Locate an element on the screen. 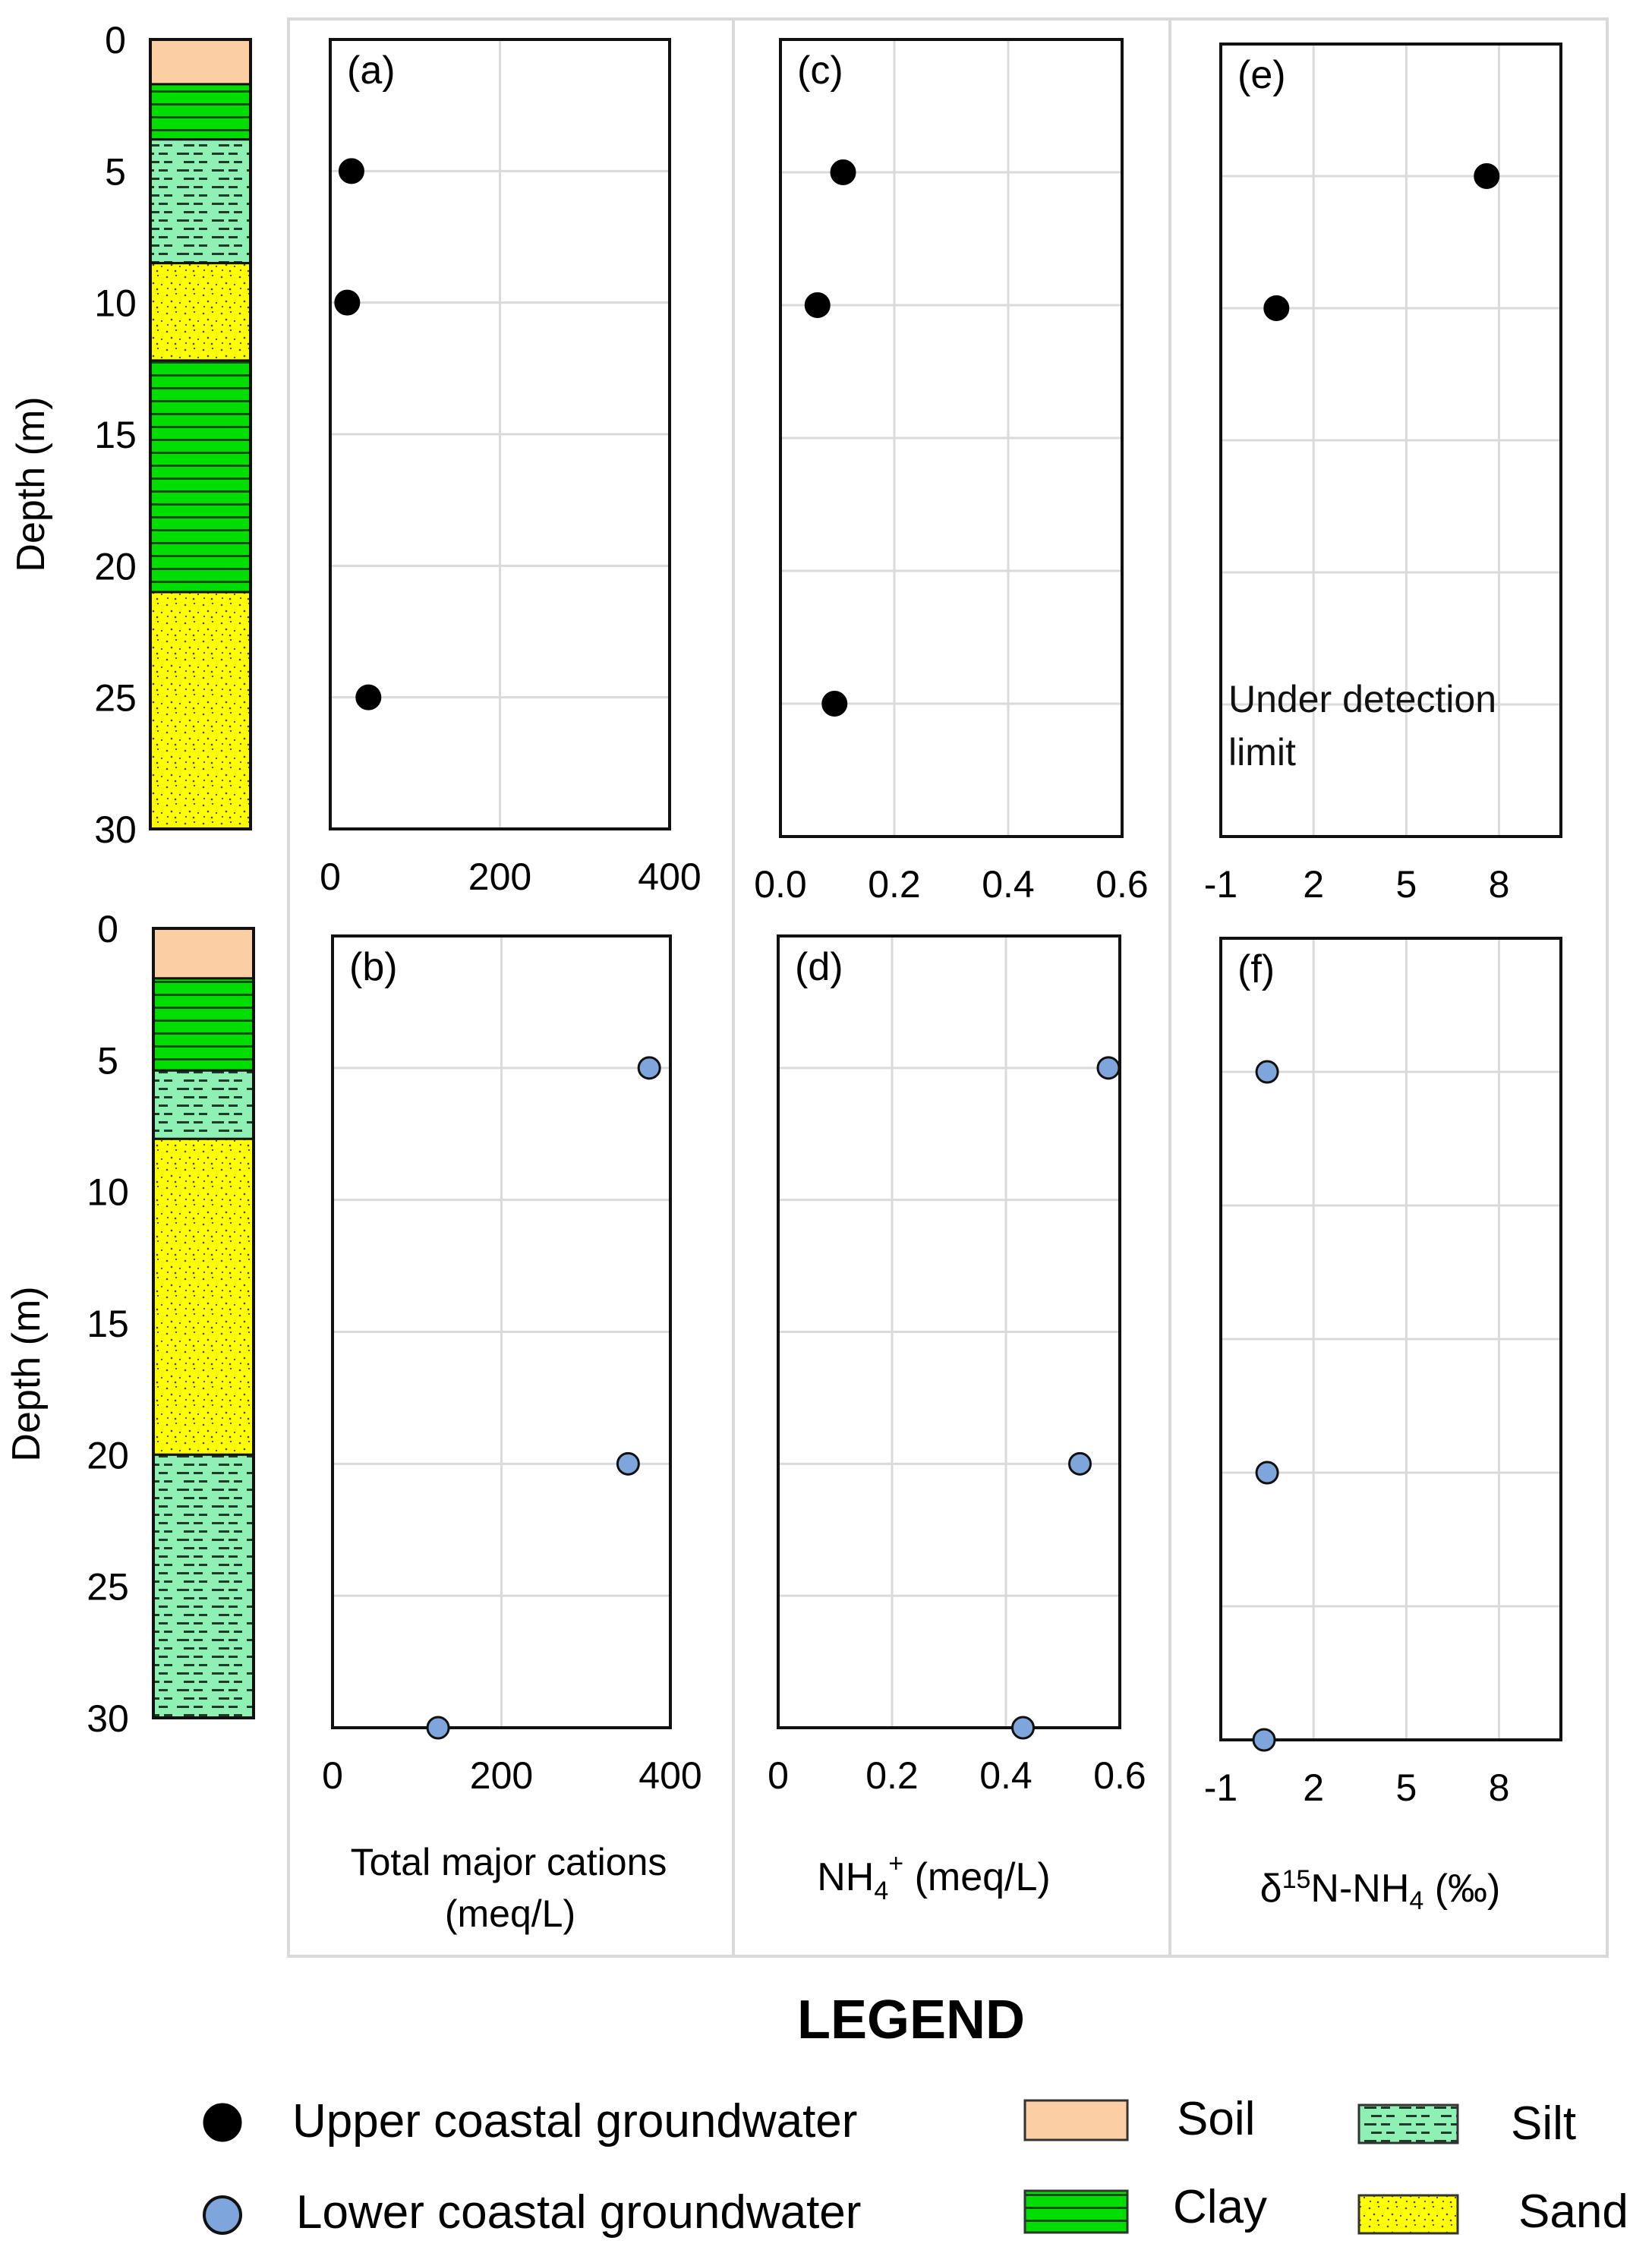  legend-sand-label: Sand is located at coordinates (1573, 2211).